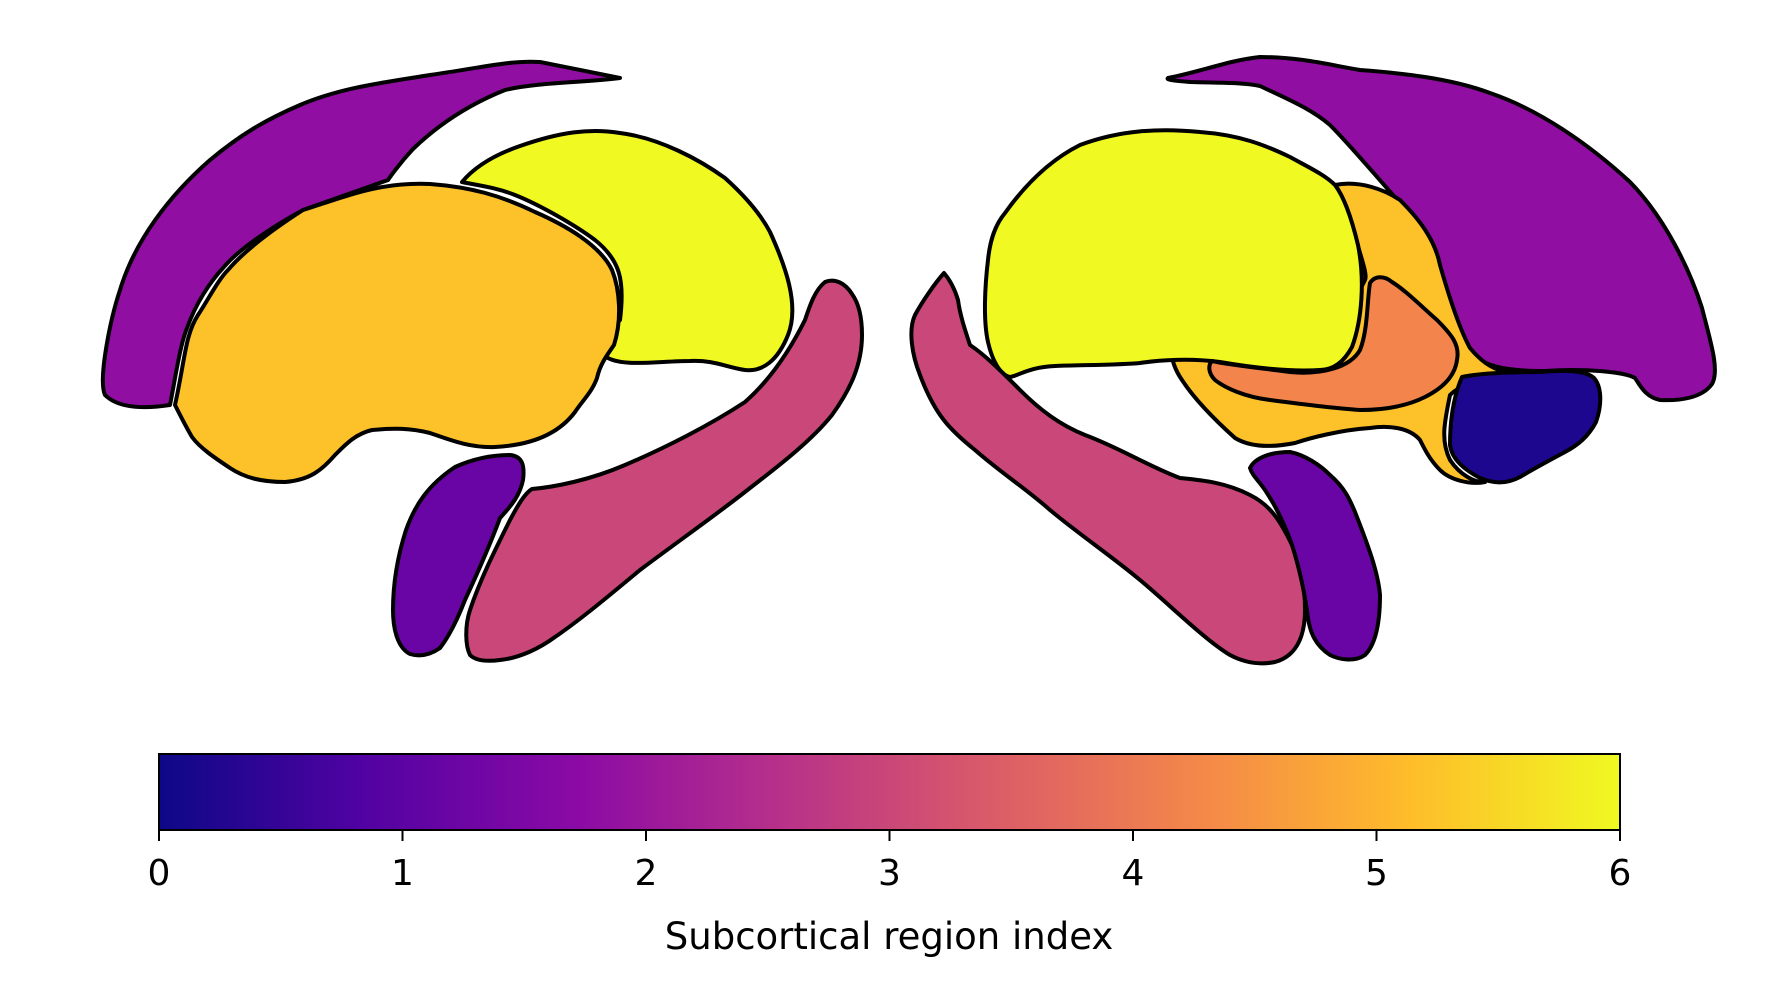  I want to click on colorbar-label: Subcortical region index, so click(889, 936).